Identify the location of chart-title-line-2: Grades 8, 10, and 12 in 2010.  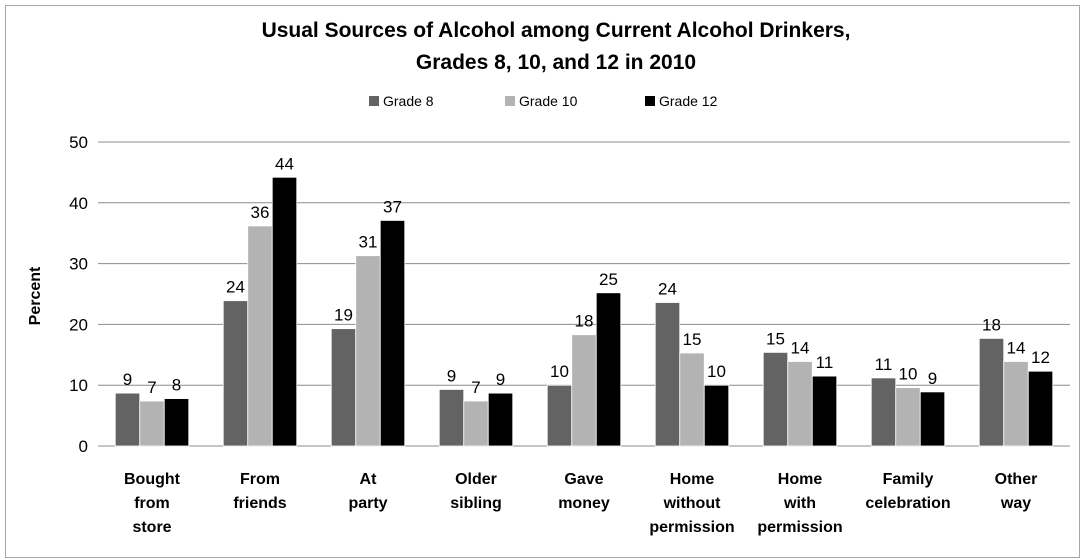
(556, 62).